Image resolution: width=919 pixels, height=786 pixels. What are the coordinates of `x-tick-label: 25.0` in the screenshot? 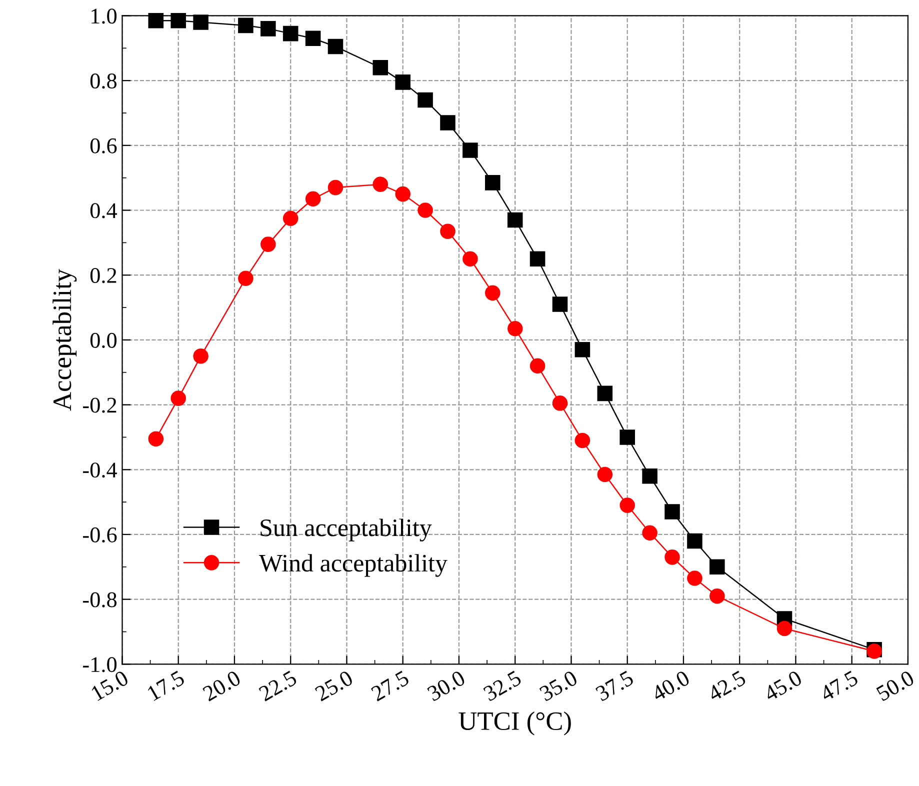 It's located at (334, 686).